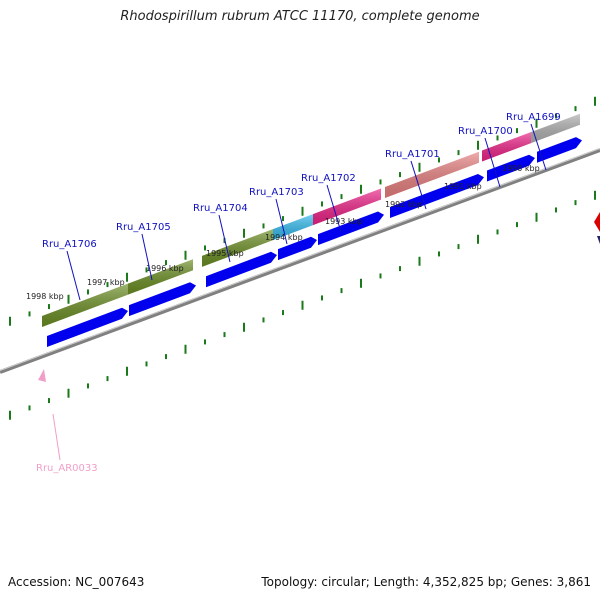 This screenshot has width=600, height=600. What do you see at coordinates (463, 186) in the screenshot?
I see `kbp-label: 1991 kbp` at bounding box center [463, 186].